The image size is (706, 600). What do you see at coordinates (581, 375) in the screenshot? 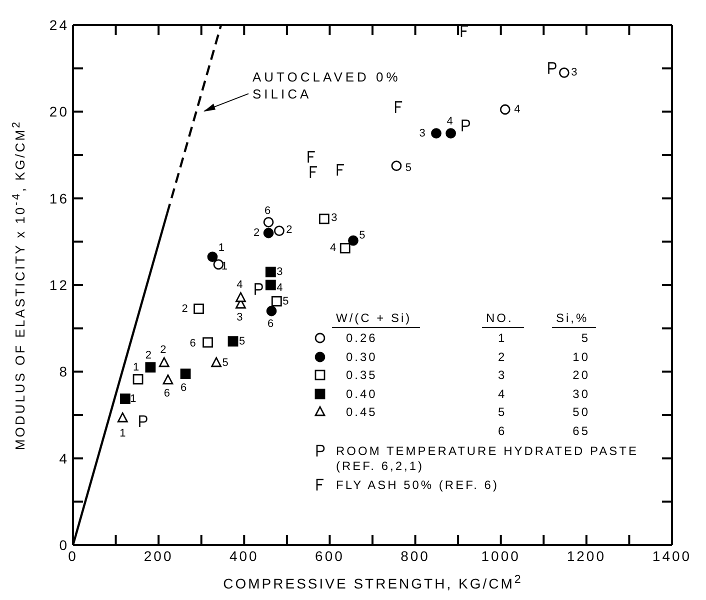
I see `annotation: 20` at bounding box center [581, 375].